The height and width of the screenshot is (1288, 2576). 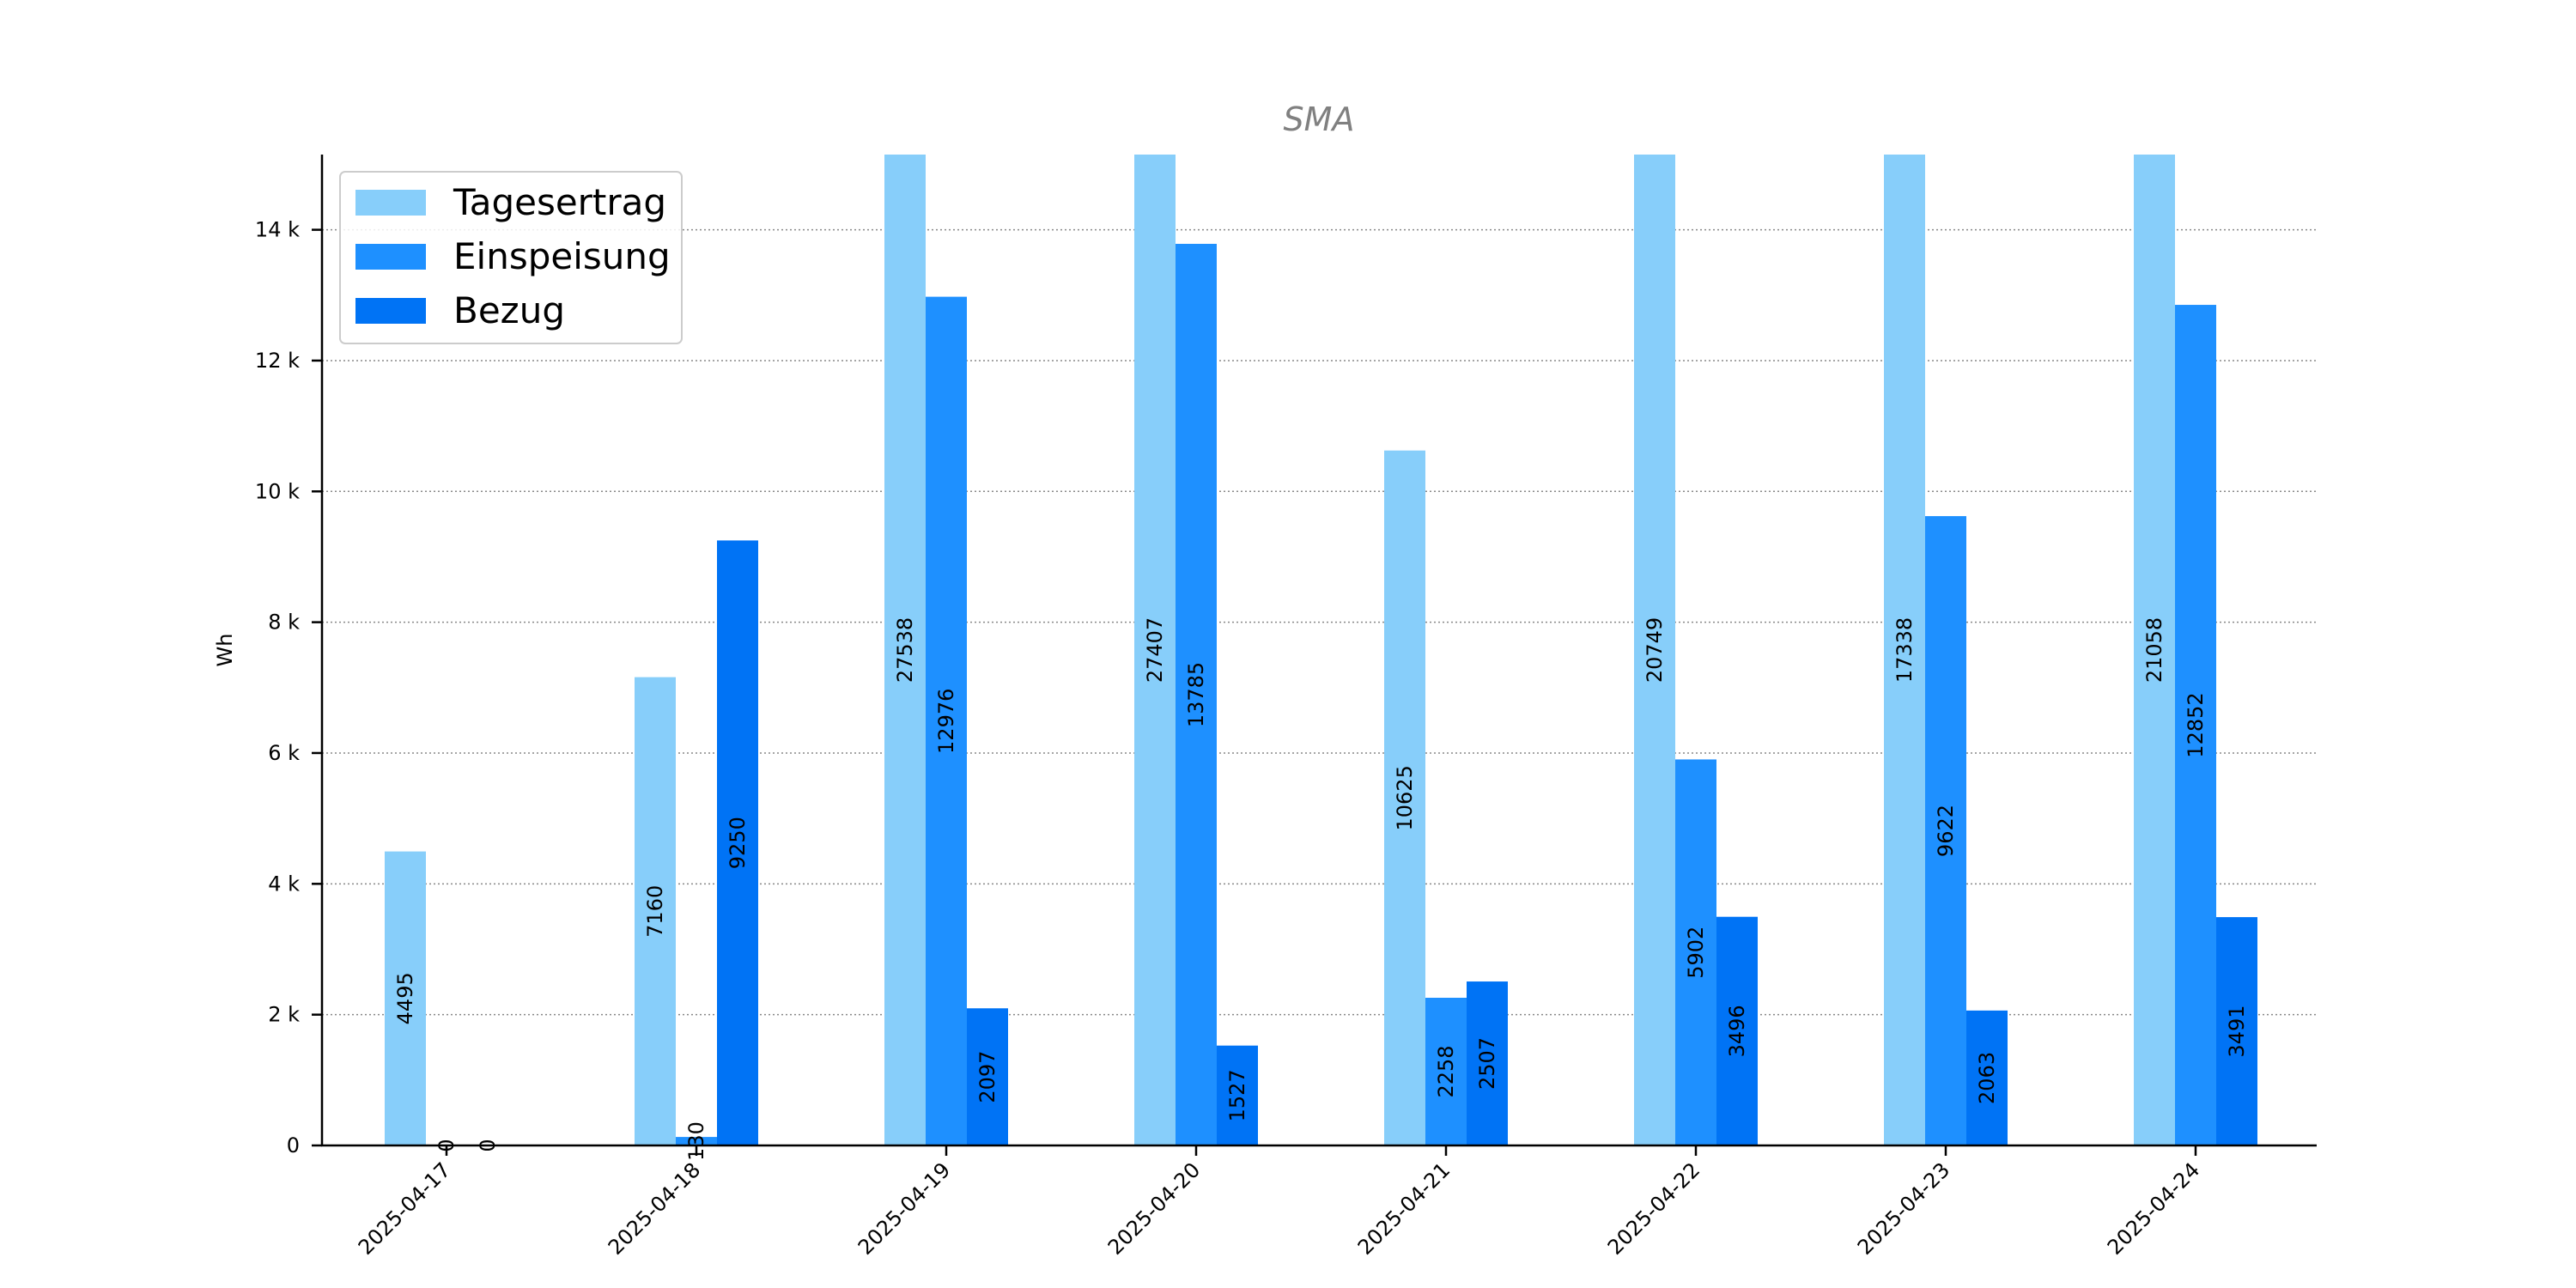 I want to click on value-label: 13785, so click(x=1196, y=695).